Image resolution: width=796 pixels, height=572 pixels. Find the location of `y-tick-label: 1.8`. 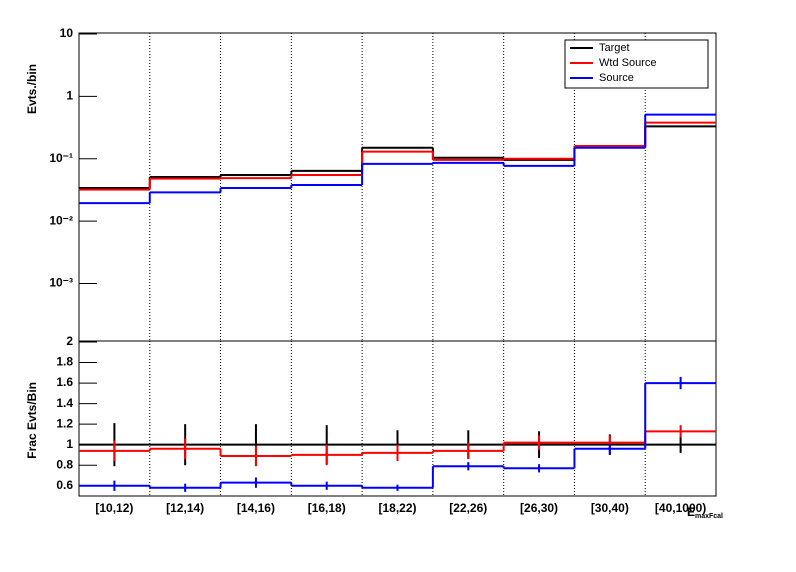

y-tick-label: 1.8 is located at coordinates (64, 362).